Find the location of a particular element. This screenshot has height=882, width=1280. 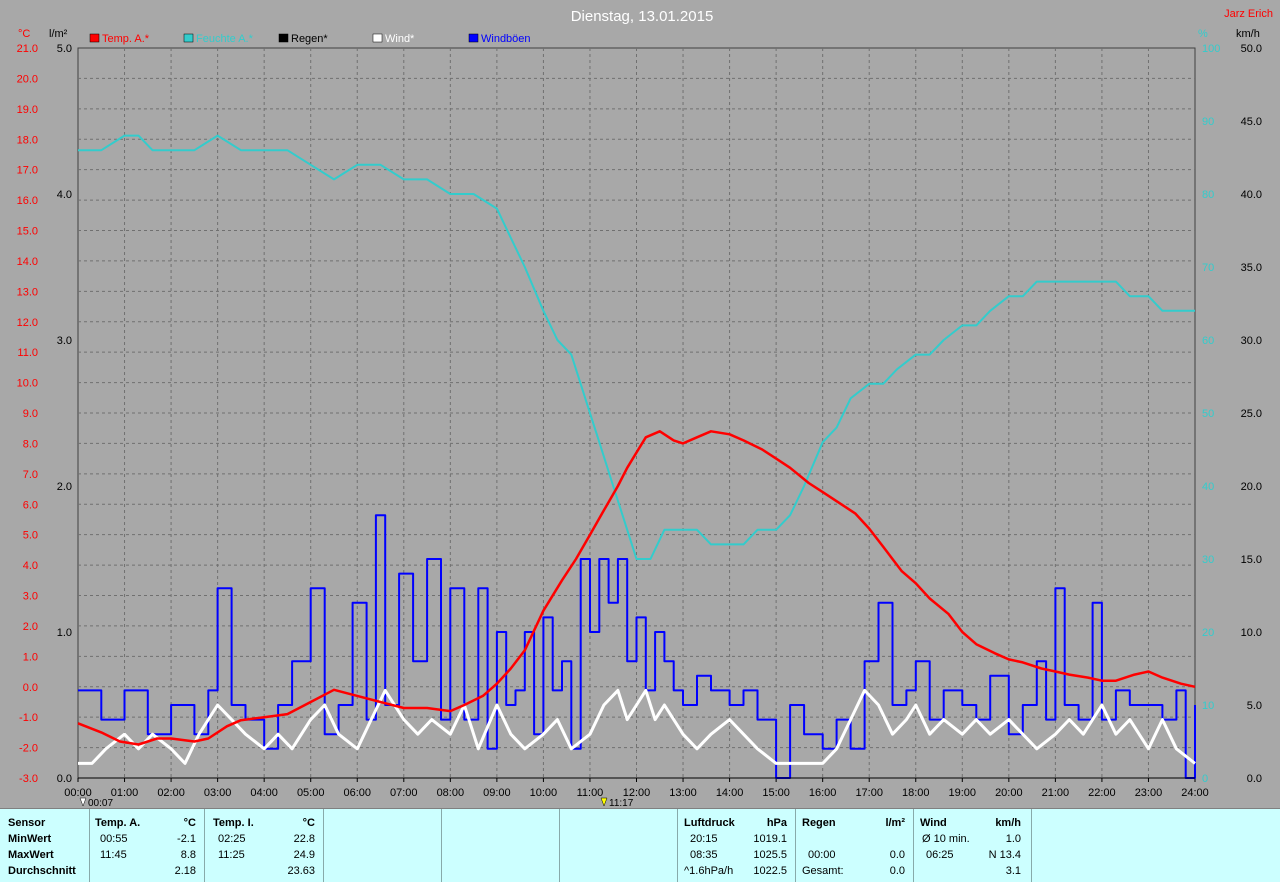

temp-i-min-val: 22.8 is located at coordinates (304, 839).